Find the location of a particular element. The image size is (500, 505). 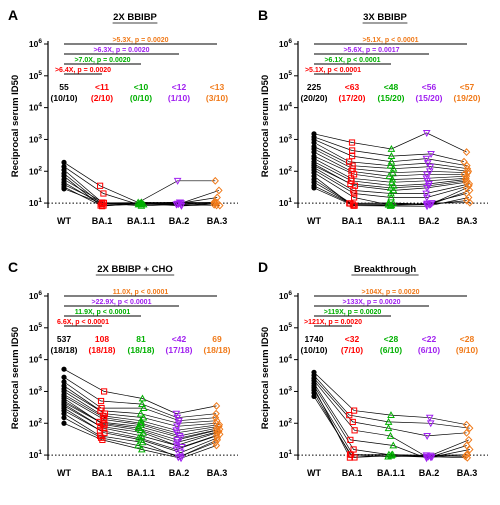

comparison-label-BA.2: >6.3X, p = 0.0020 is located at coordinates (121, 50).